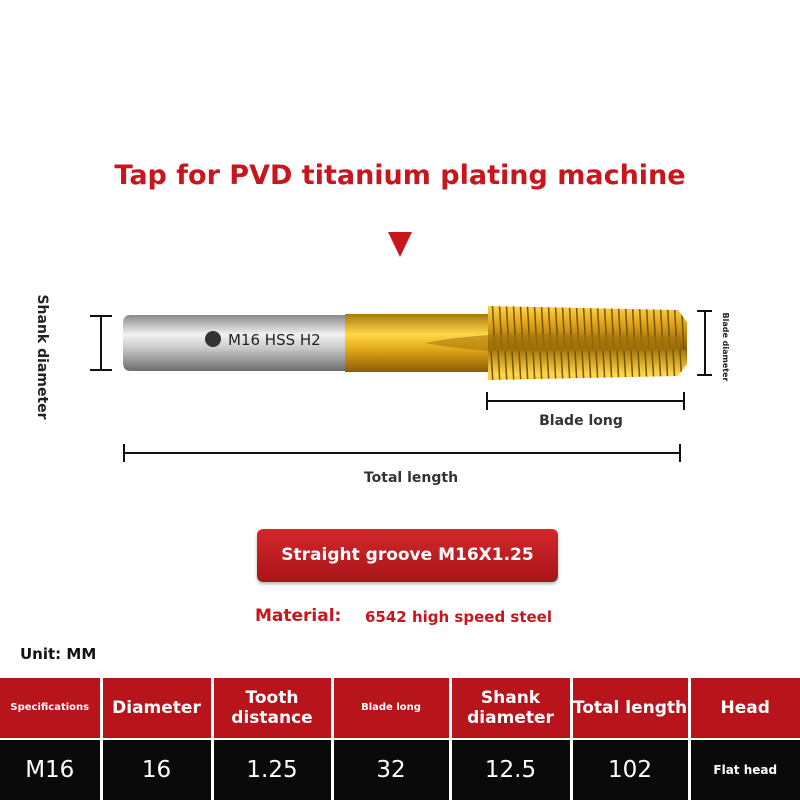 The image size is (800, 800). Describe the element at coordinates (458, 617) in the screenshot. I see `material-value: 6542 high speed steel` at that location.